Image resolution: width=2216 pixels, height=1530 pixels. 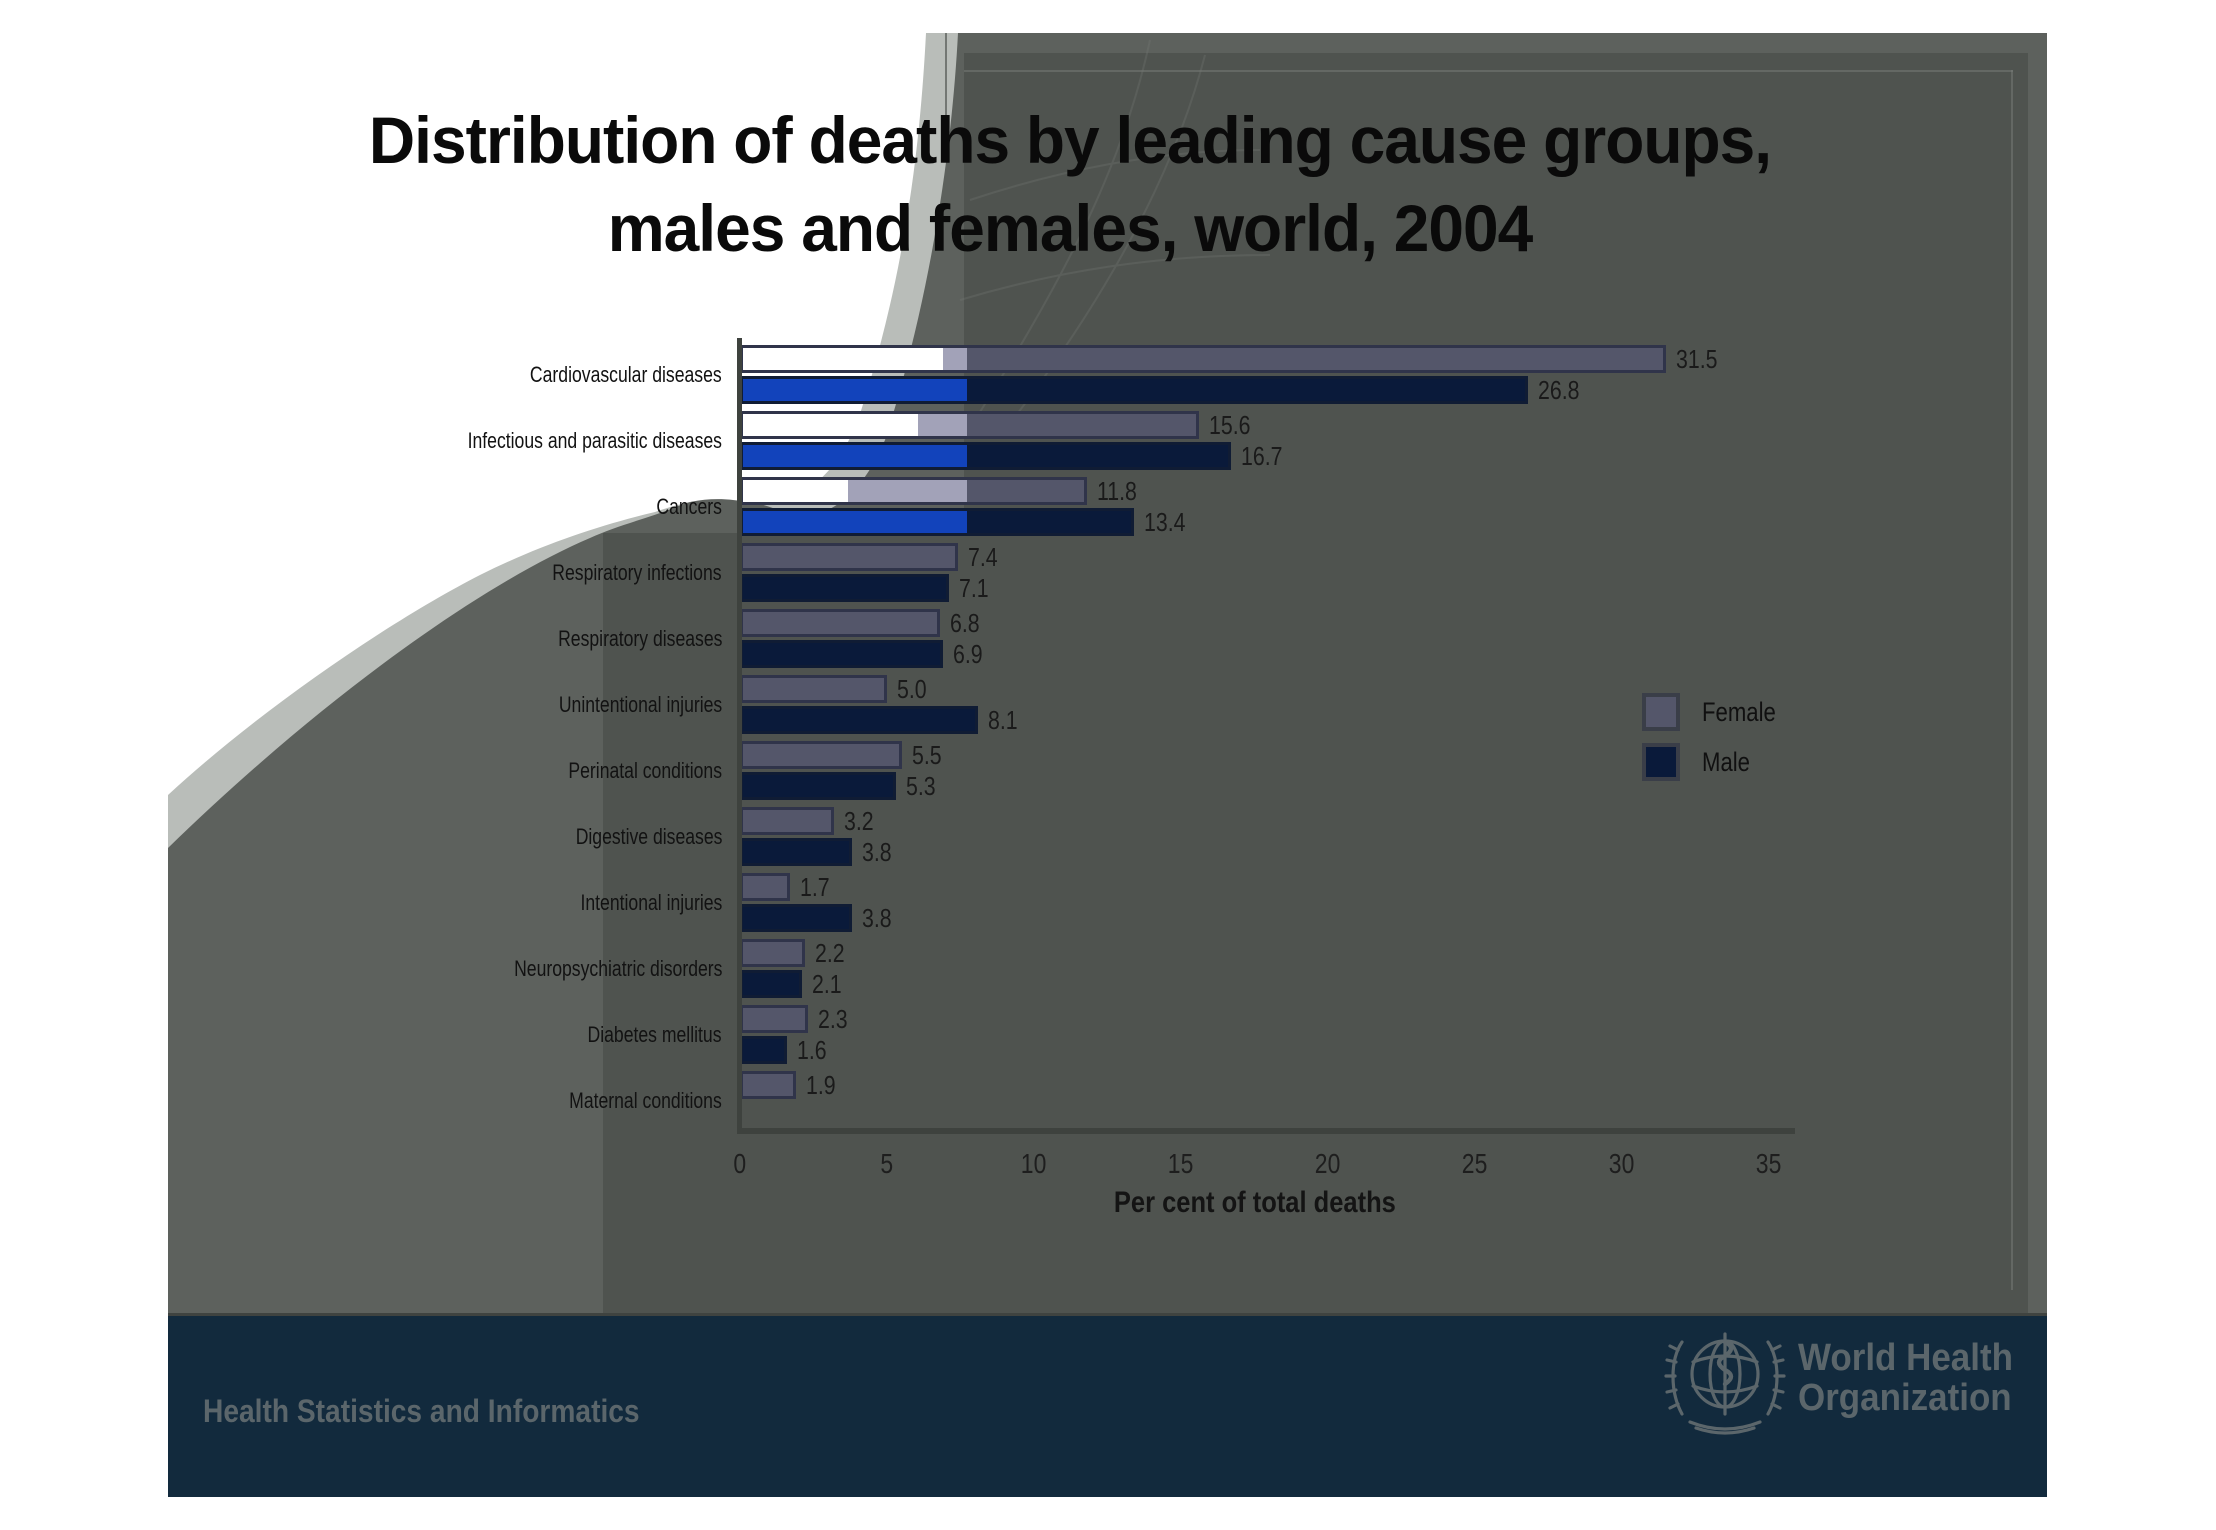 What do you see at coordinates (1488, 71) in the screenshot?
I see `frame-line-top` at bounding box center [1488, 71].